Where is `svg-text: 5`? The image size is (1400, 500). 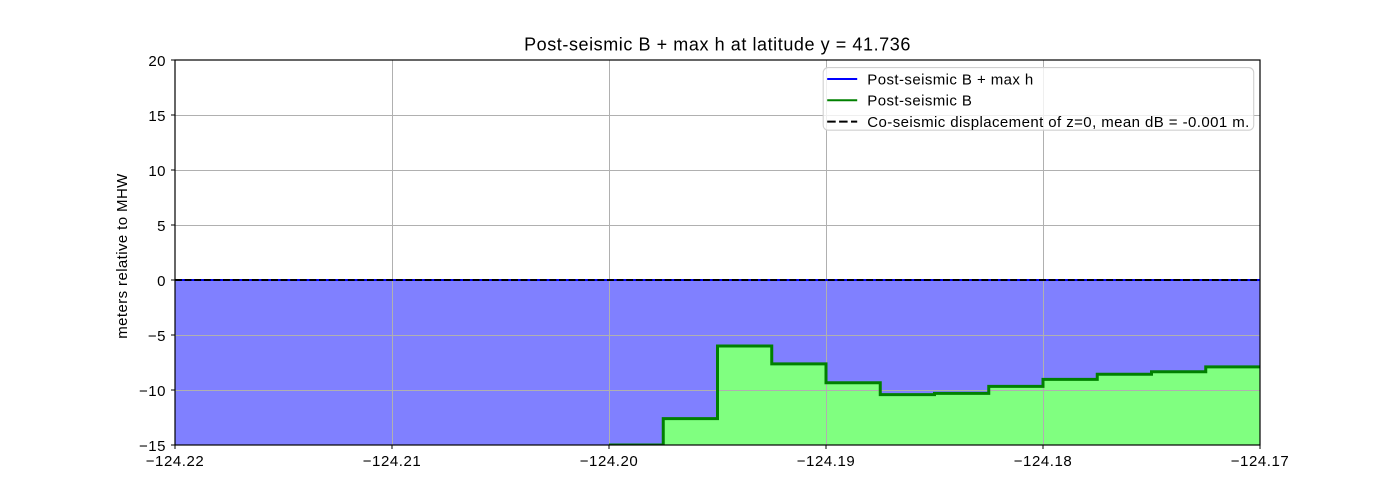
svg-text: 5 is located at coordinates (161, 226).